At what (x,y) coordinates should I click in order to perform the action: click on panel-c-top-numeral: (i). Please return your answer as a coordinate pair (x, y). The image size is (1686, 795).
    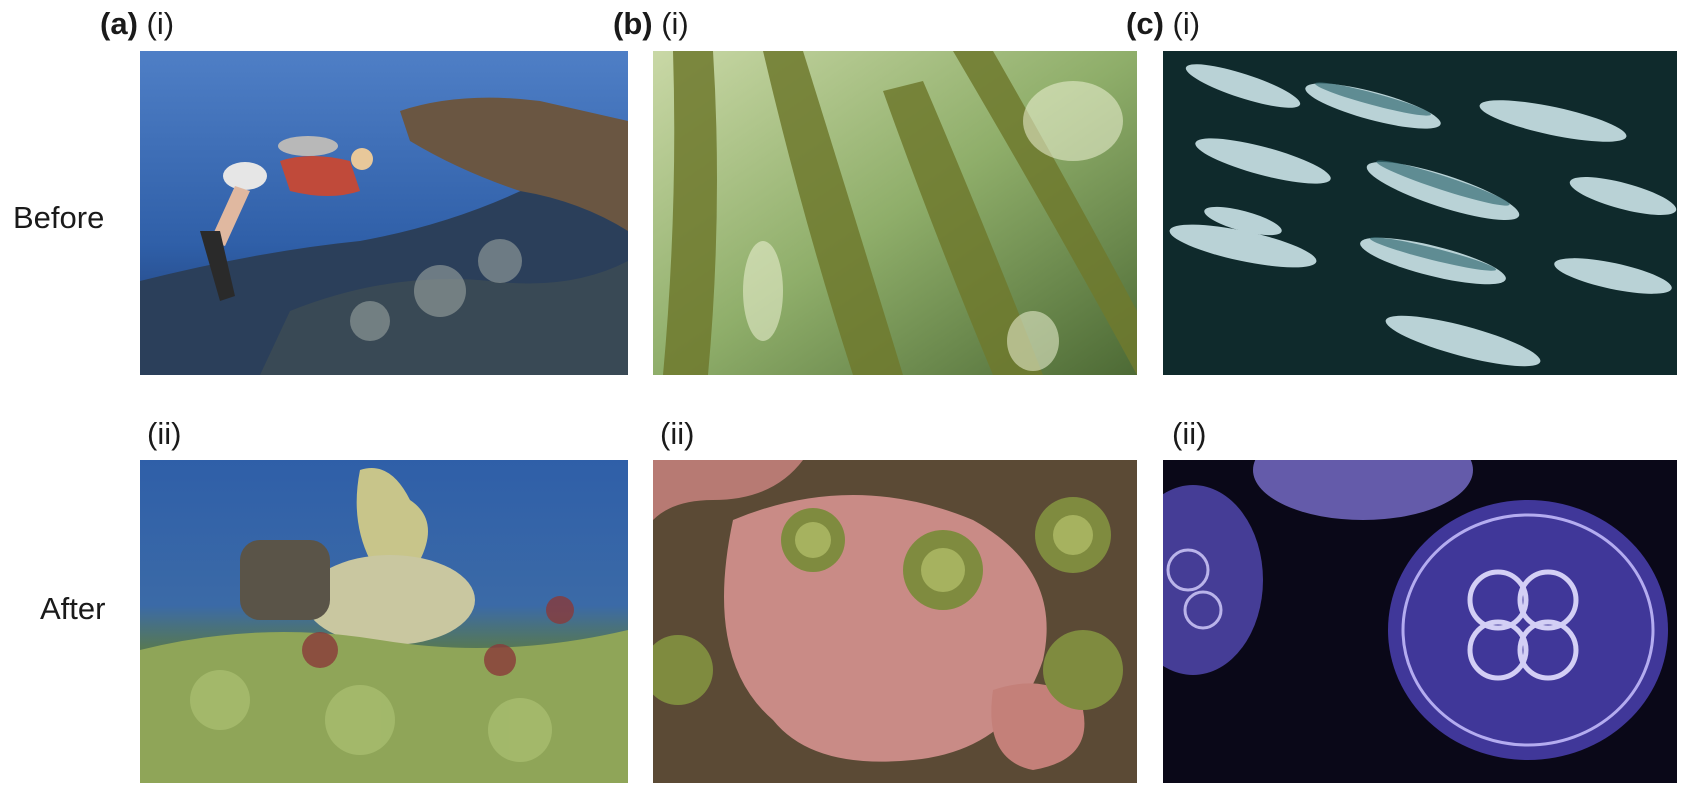
    Looking at the image, I should click on (1186, 23).